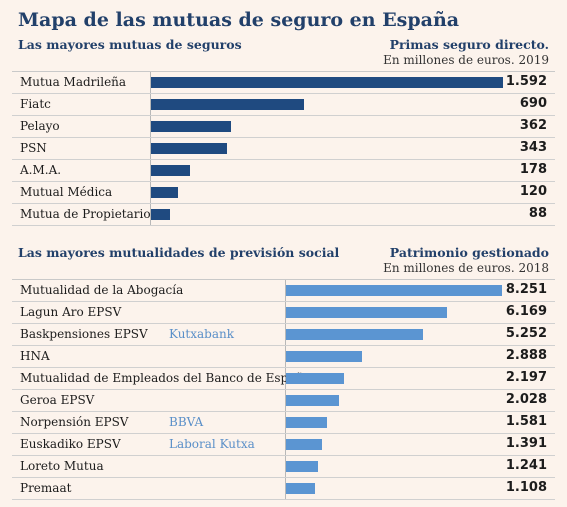  I want to click on chart2-value-label: Patrimonio gestionado, so click(469, 252).